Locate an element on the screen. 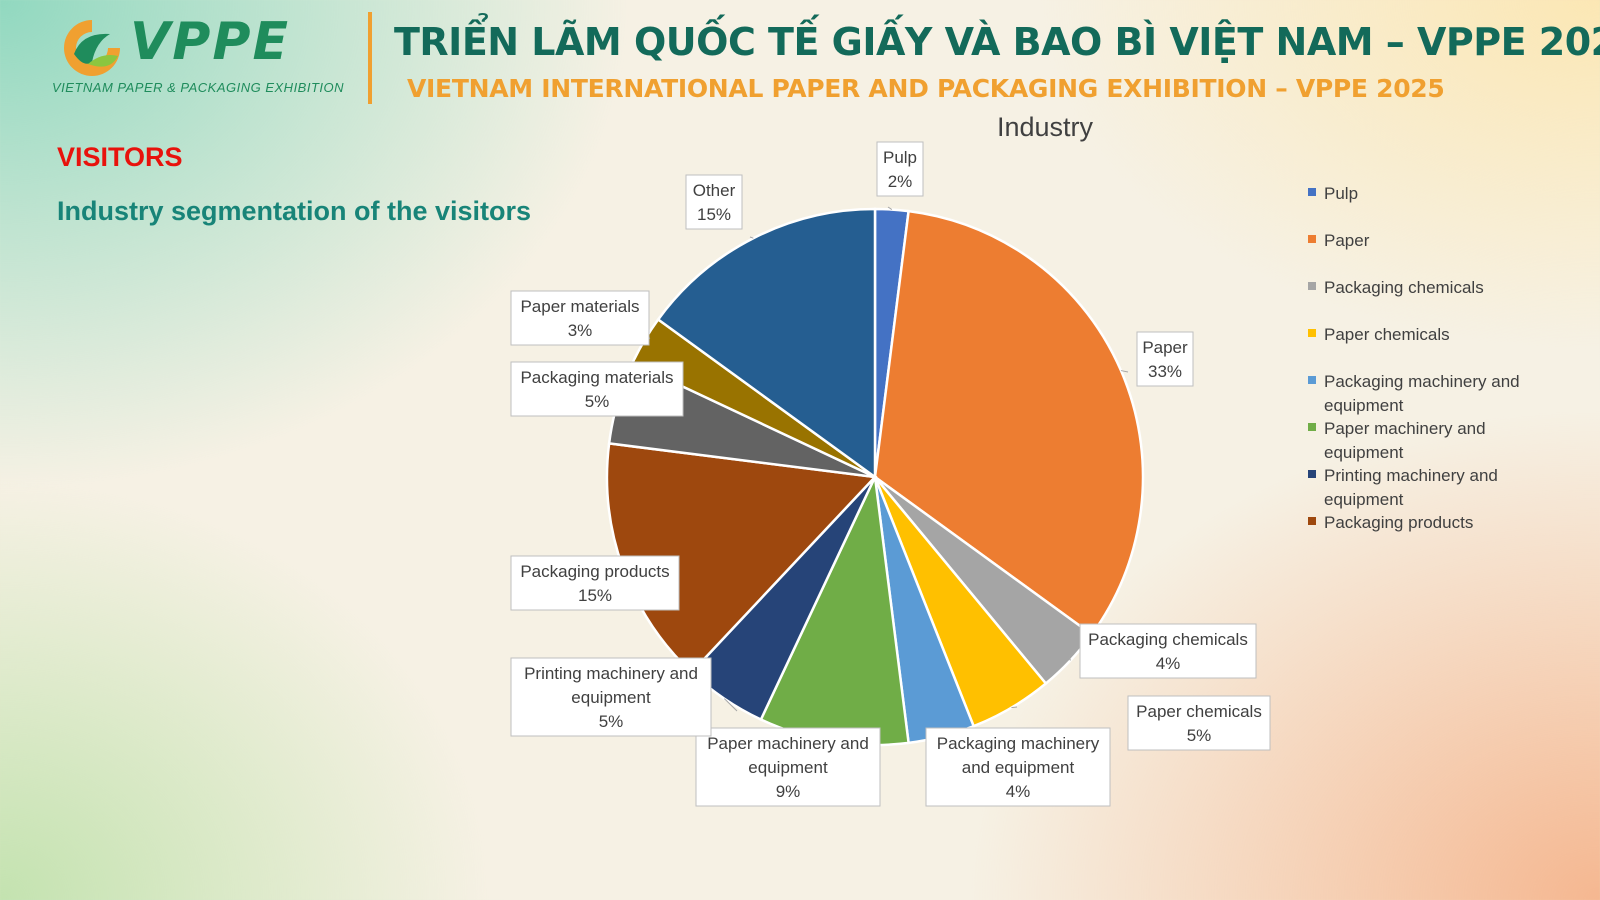 The width and height of the screenshot is (1600, 900). data-label-value: 33% is located at coordinates (1165, 371).